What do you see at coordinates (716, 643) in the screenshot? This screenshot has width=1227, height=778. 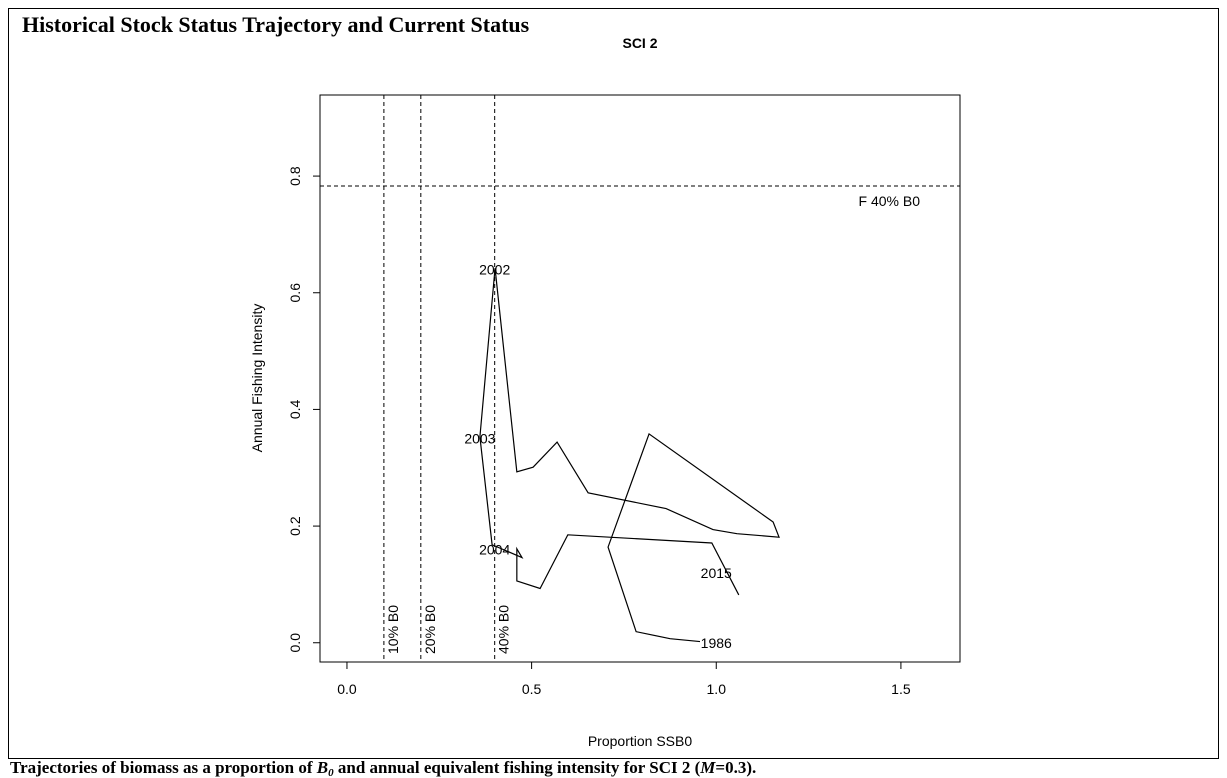 I see `point-label: 1986` at bounding box center [716, 643].